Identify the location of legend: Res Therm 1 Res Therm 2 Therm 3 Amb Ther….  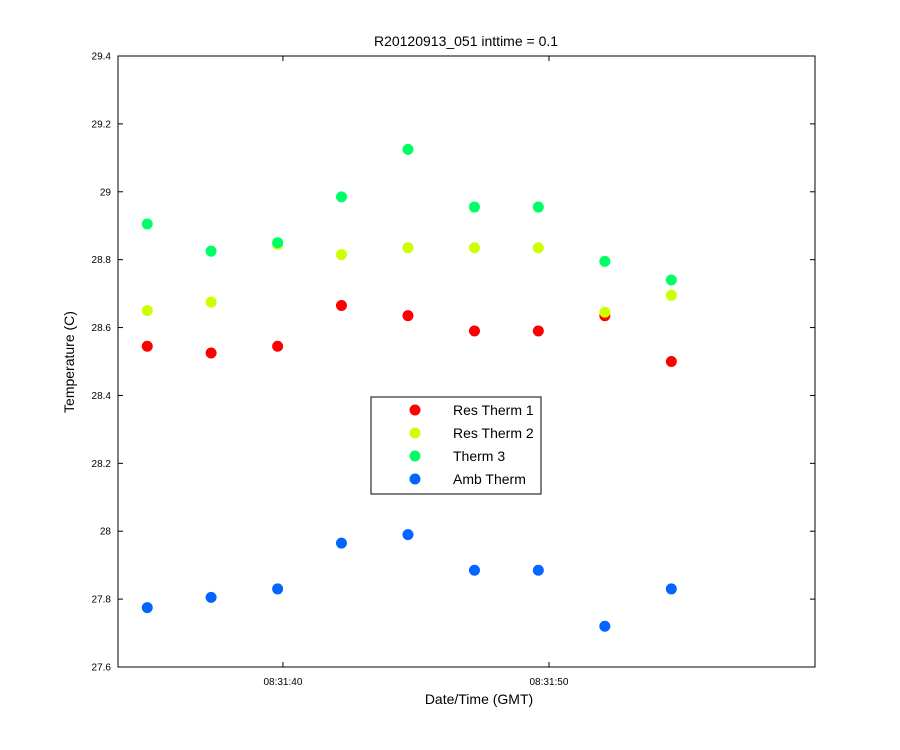
(456, 445).